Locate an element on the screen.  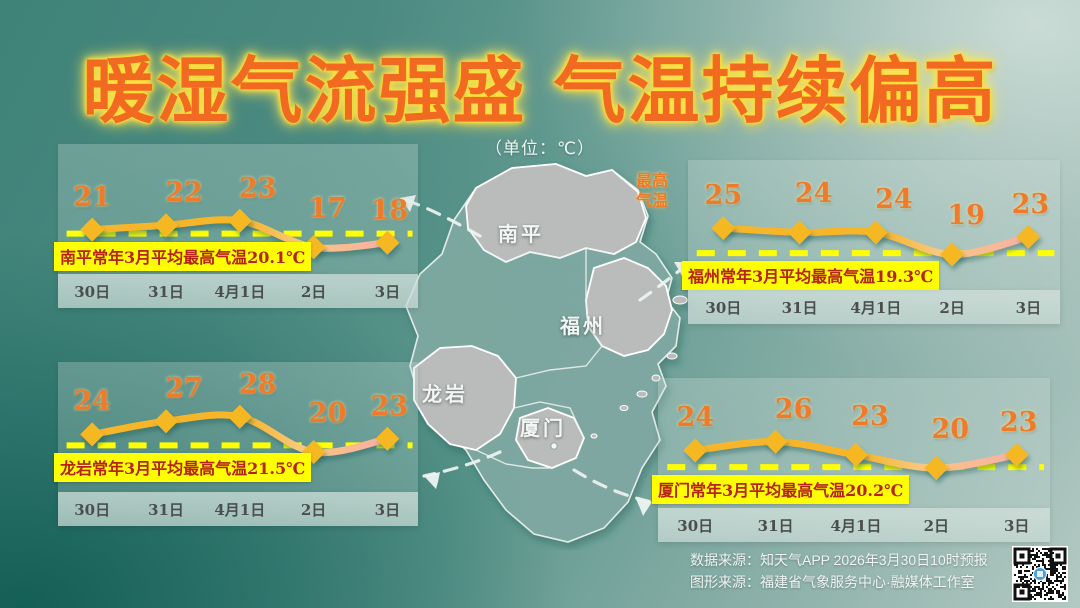
qr-code-icon is located at coordinates (1040, 574).